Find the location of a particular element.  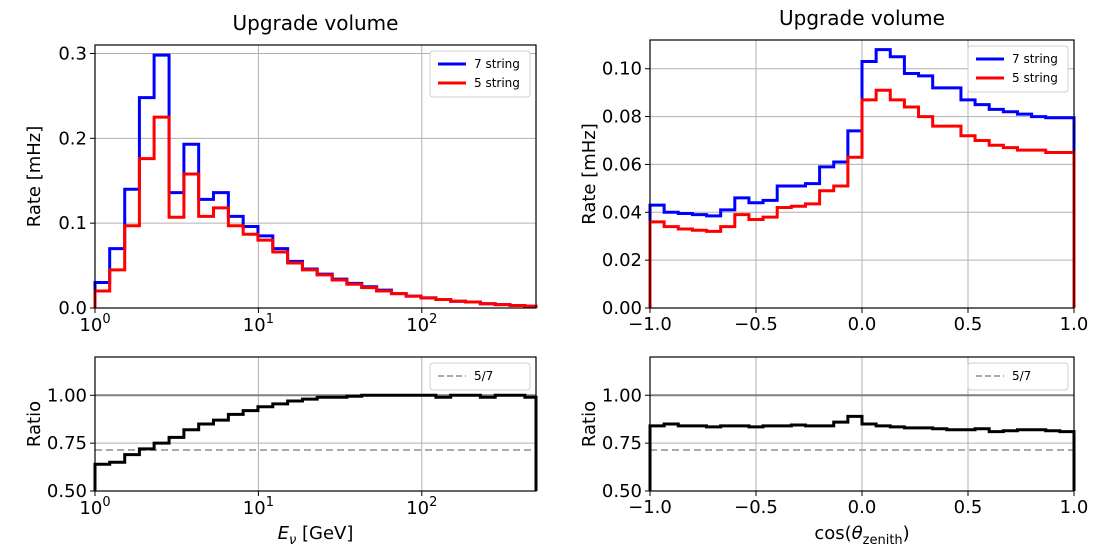

y-tick-label: 0.00 is located at coordinates (622, 308).